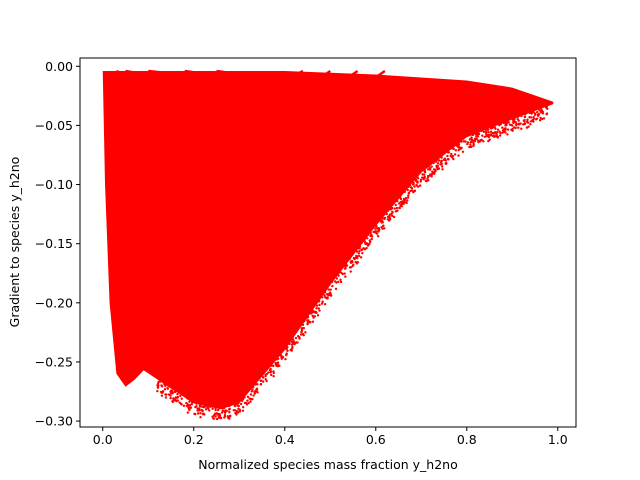  What do you see at coordinates (285, 439) in the screenshot?
I see `x-tick-label: 0.4` at bounding box center [285, 439].